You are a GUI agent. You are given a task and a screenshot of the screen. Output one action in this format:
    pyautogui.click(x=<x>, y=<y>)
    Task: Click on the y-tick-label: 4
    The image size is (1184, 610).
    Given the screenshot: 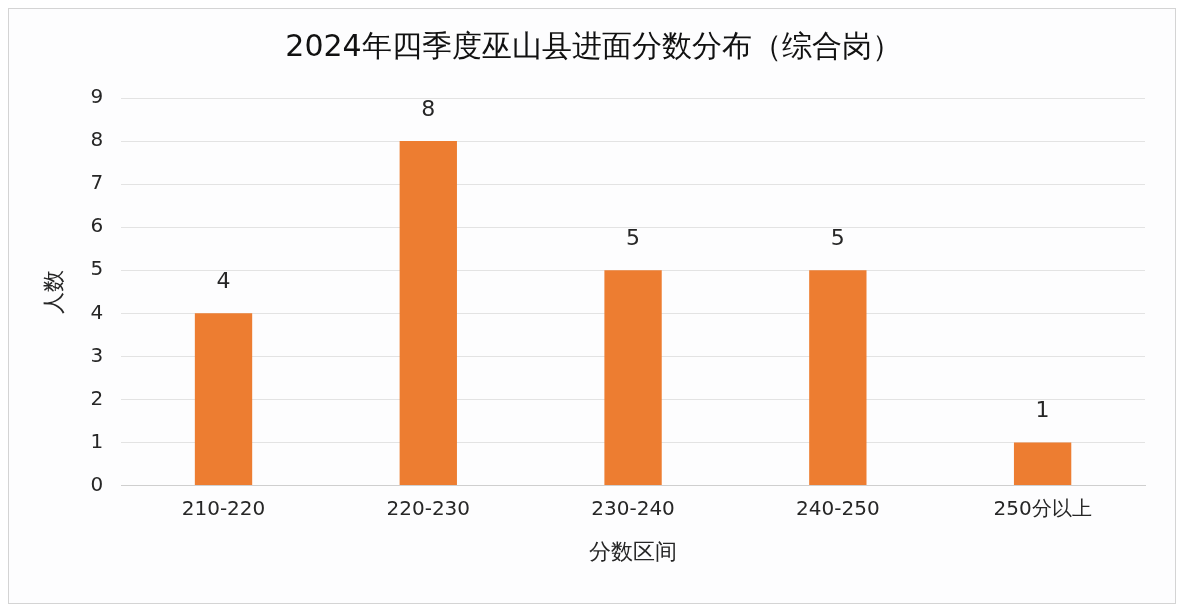 What is the action you would take?
    pyautogui.click(x=97, y=311)
    